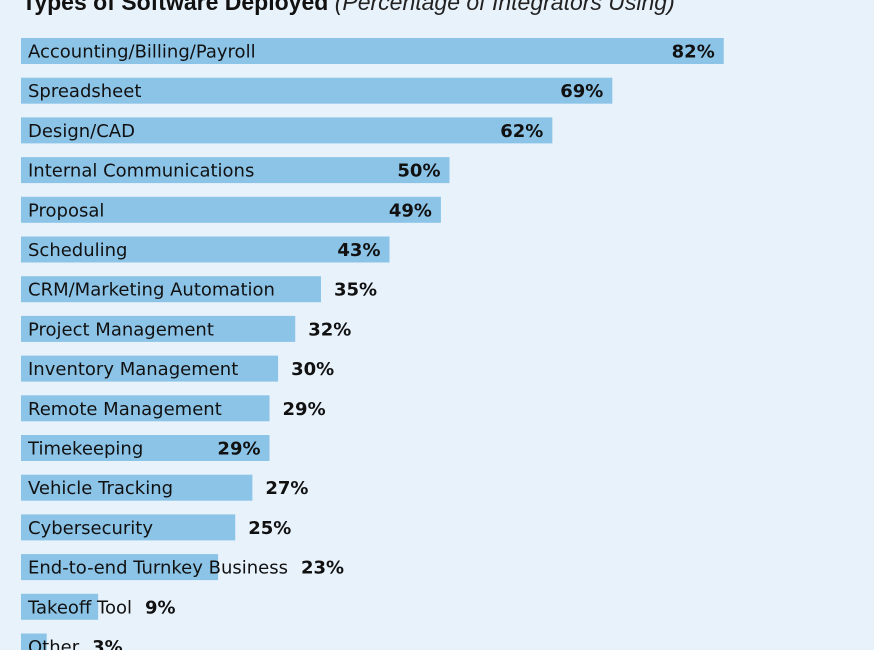  What do you see at coordinates (77, 250) in the screenshot?
I see `category-label: Scheduling` at bounding box center [77, 250].